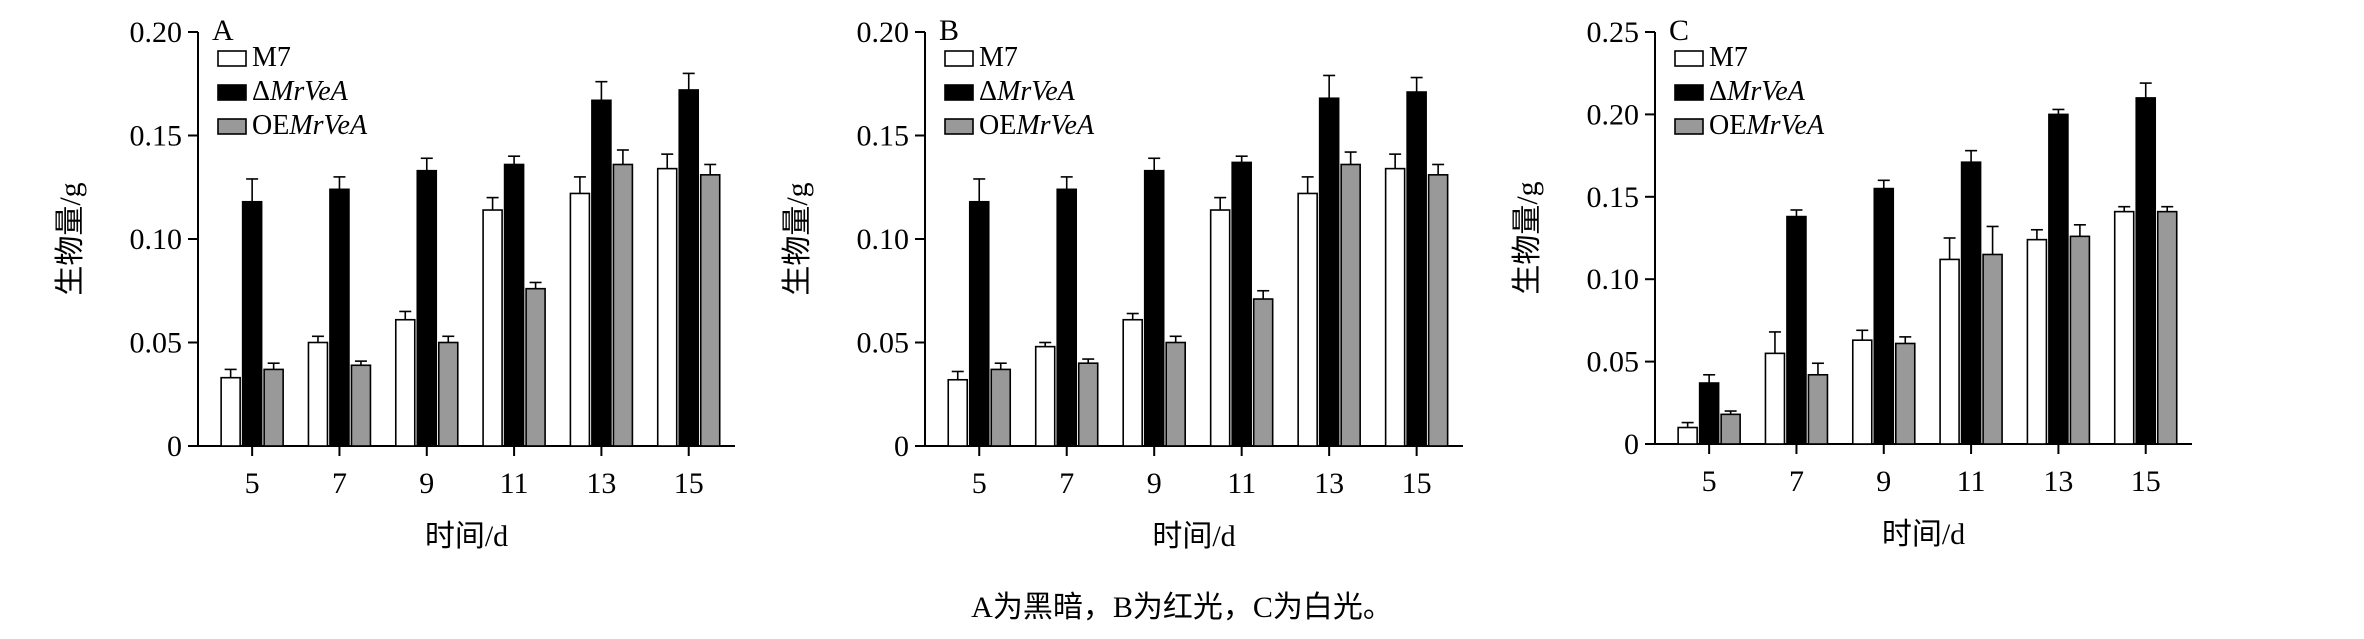 Image resolution: width=2364 pixels, height=639 pixels. What do you see at coordinates (2146, 271) in the screenshot?
I see `bar-ΔMrVeA-15` at bounding box center [2146, 271].